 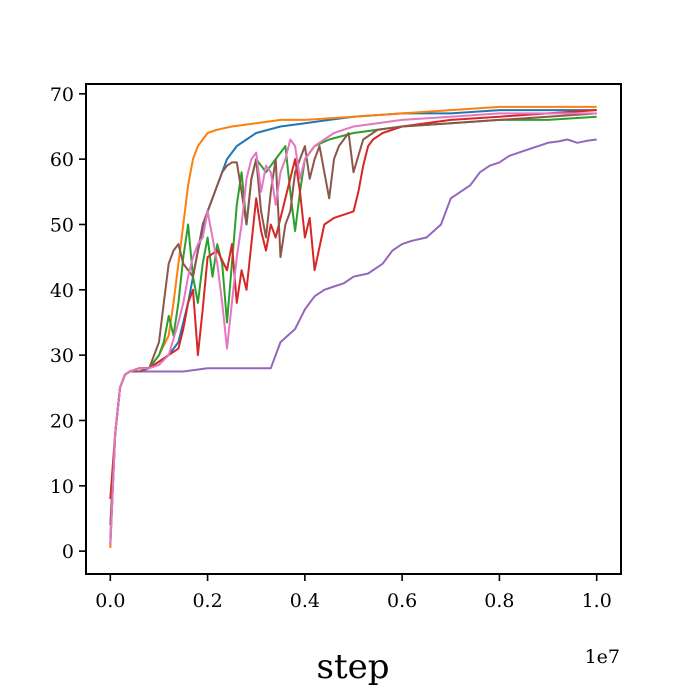 What do you see at coordinates (62, 225) in the screenshot?
I see `y-tick-label: 50` at bounding box center [62, 225].